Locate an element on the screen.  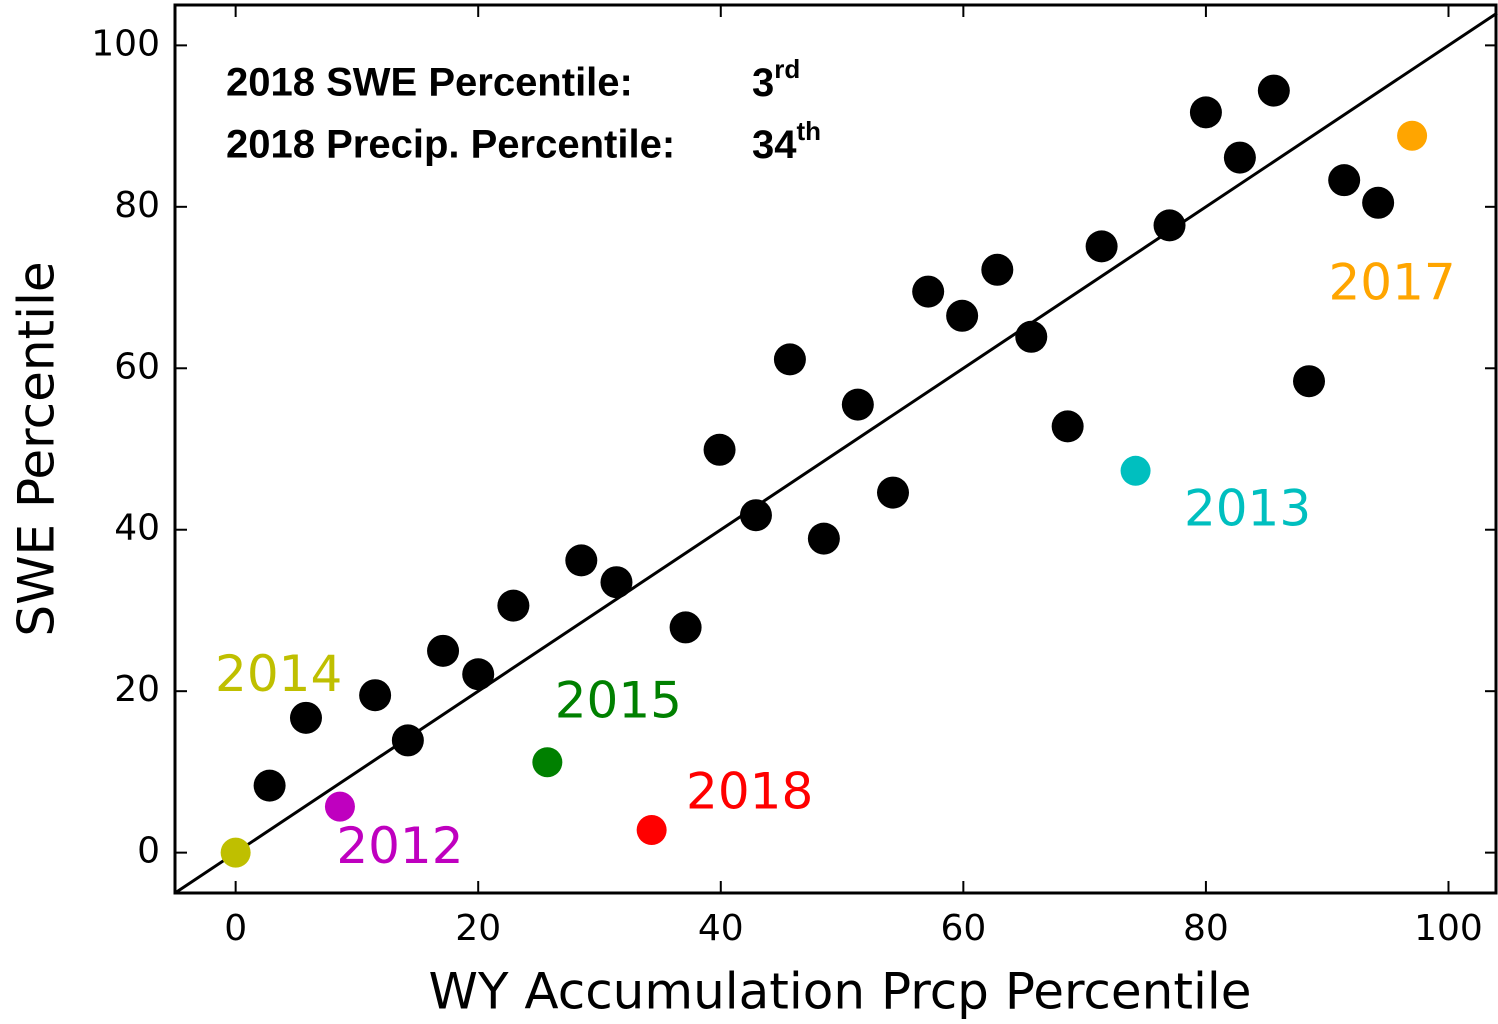
rank-suffix: th is located at coordinates (809, 131).